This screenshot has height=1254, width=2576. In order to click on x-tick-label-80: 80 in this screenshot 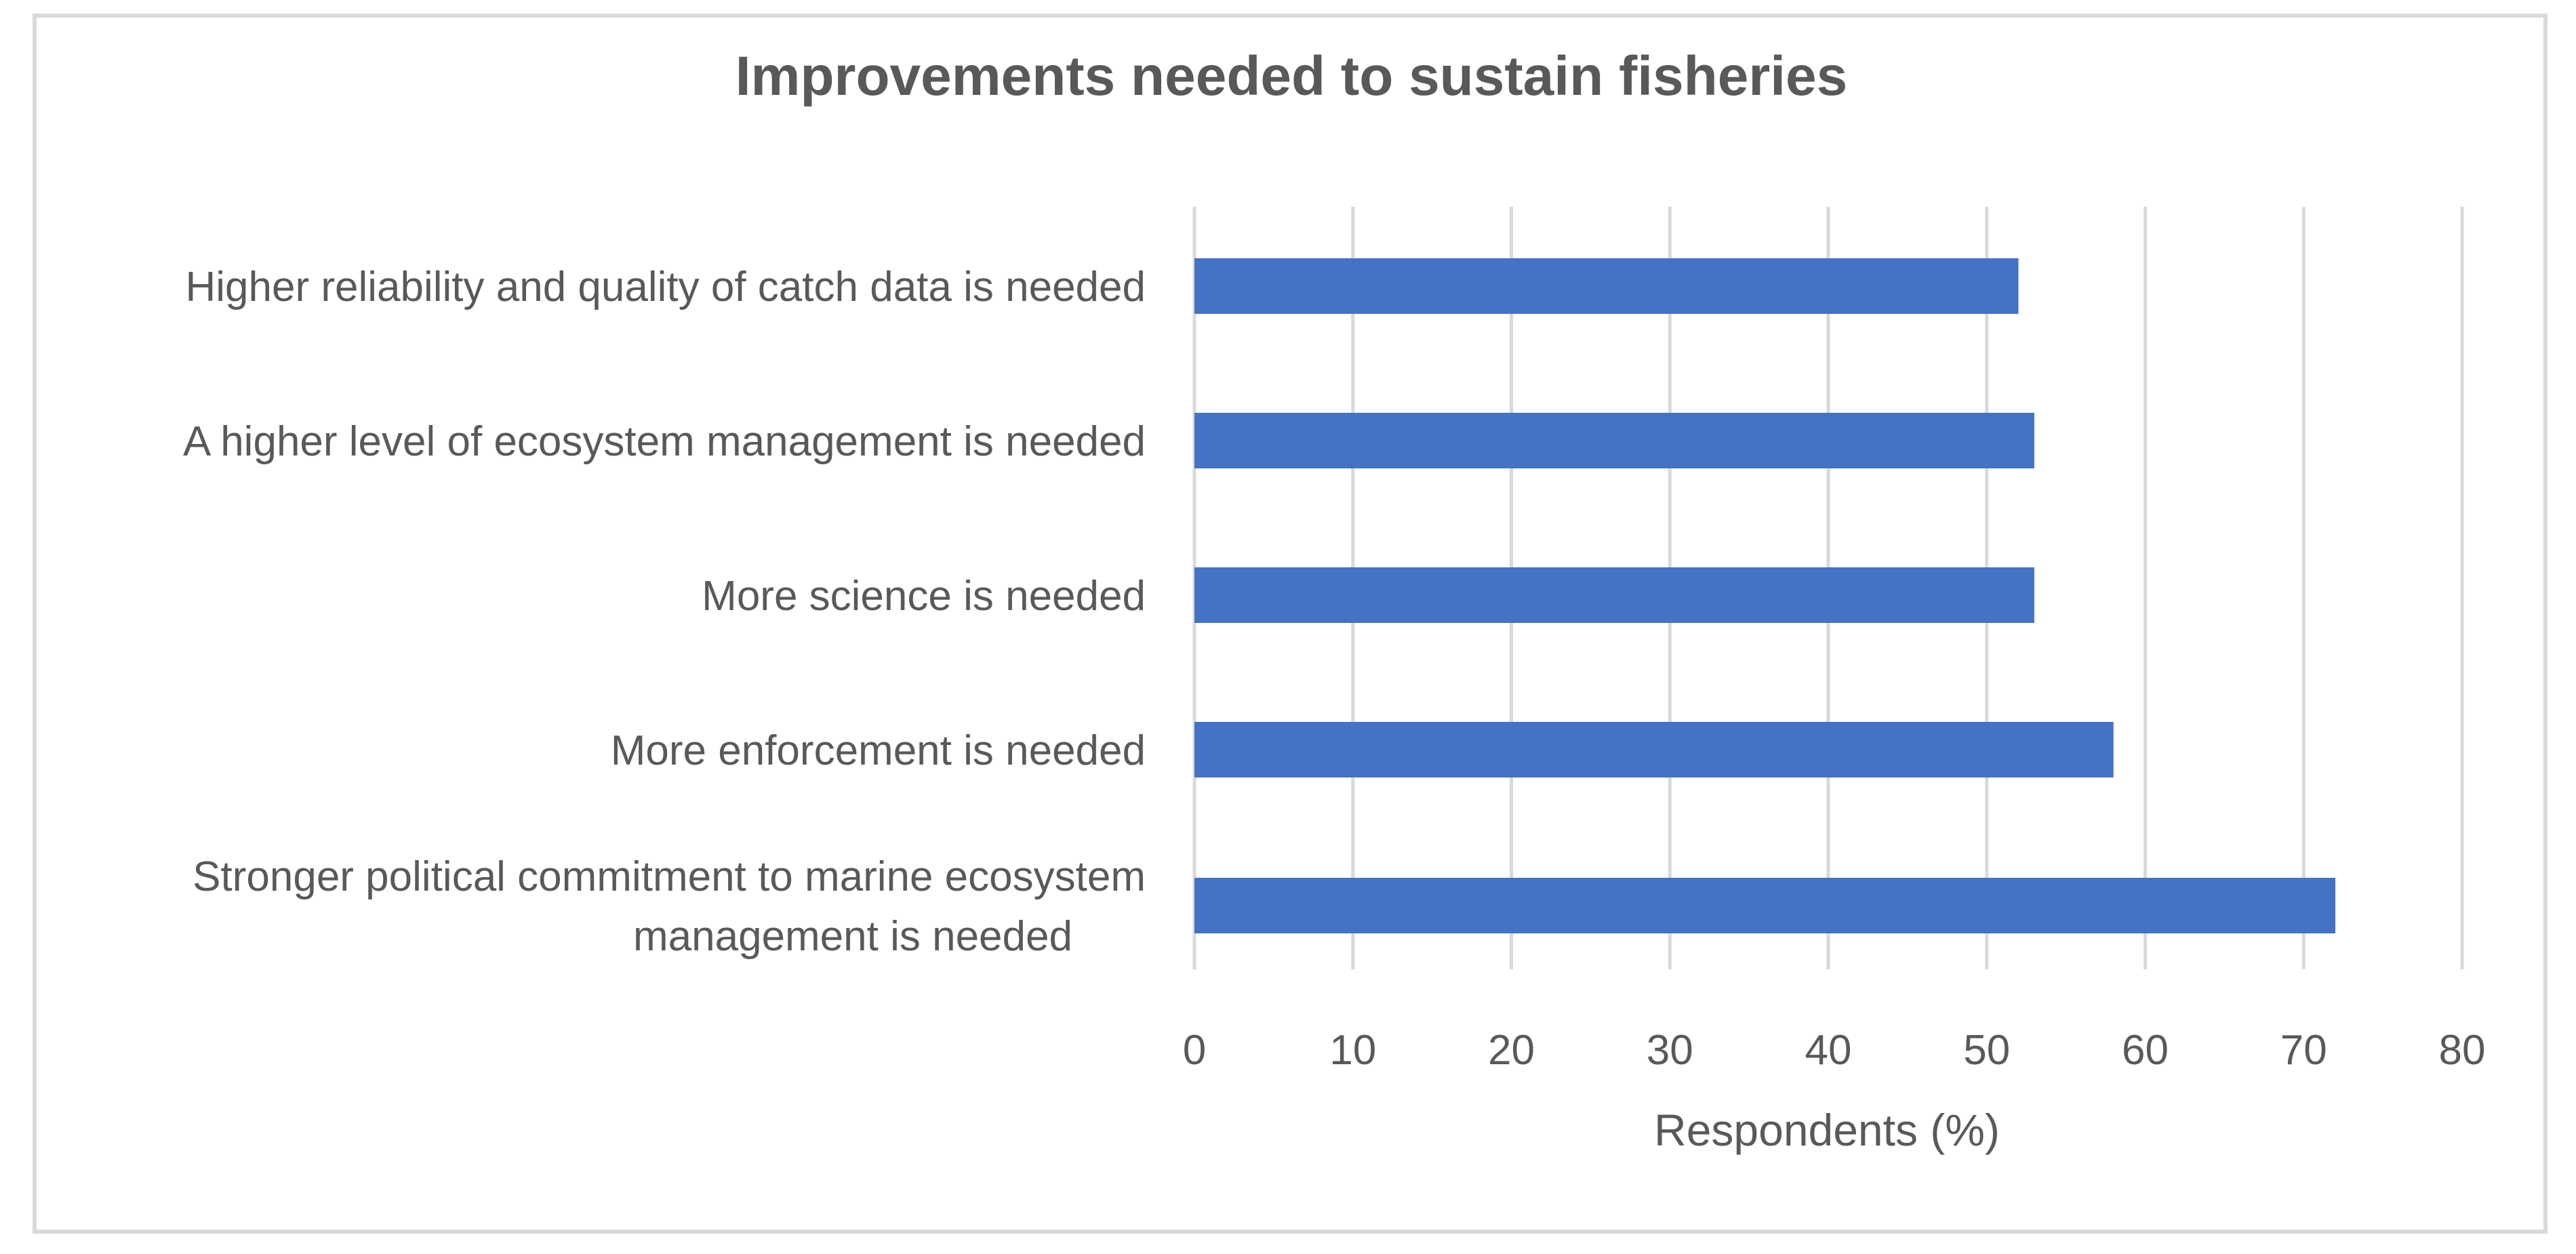, I will do `click(2462, 1050)`.